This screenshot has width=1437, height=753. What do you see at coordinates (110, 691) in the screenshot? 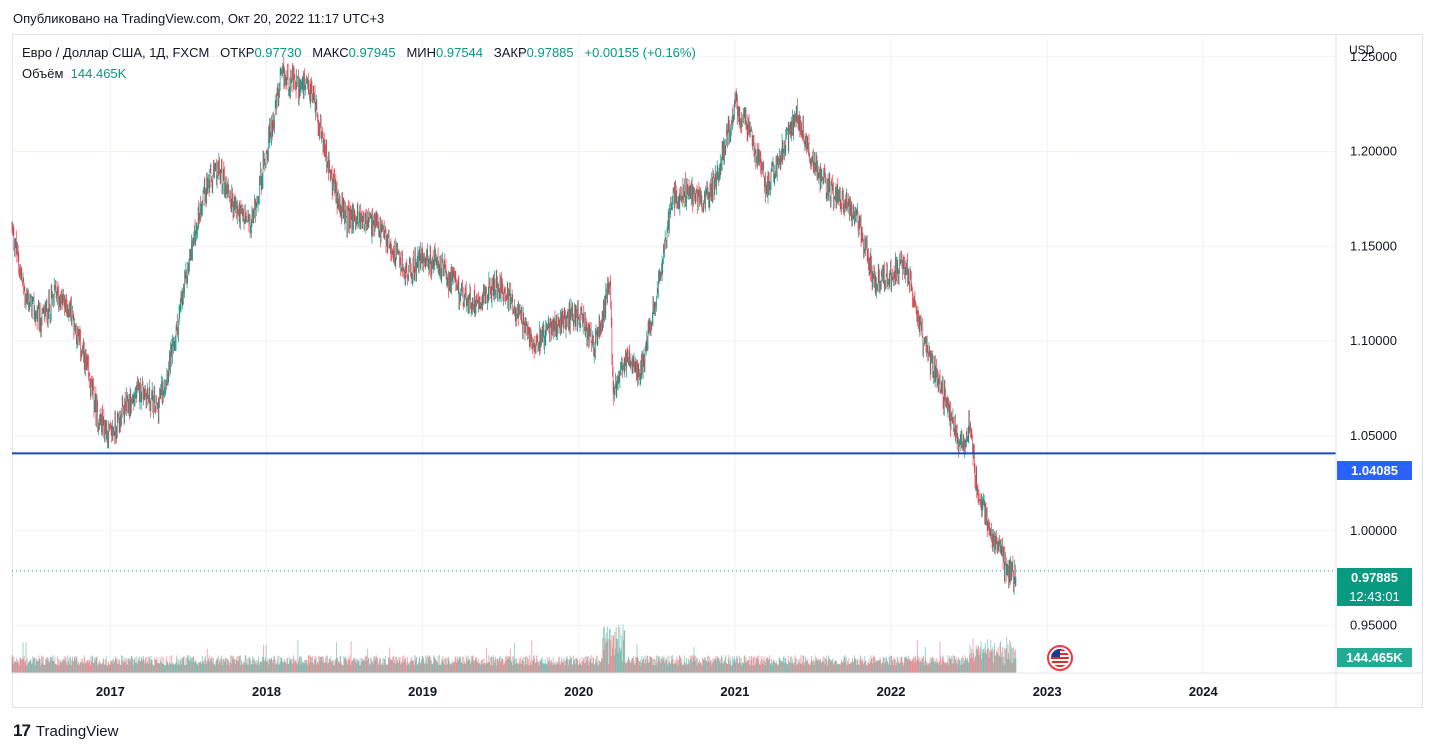
I see `x-tick-label: 2017` at bounding box center [110, 691].